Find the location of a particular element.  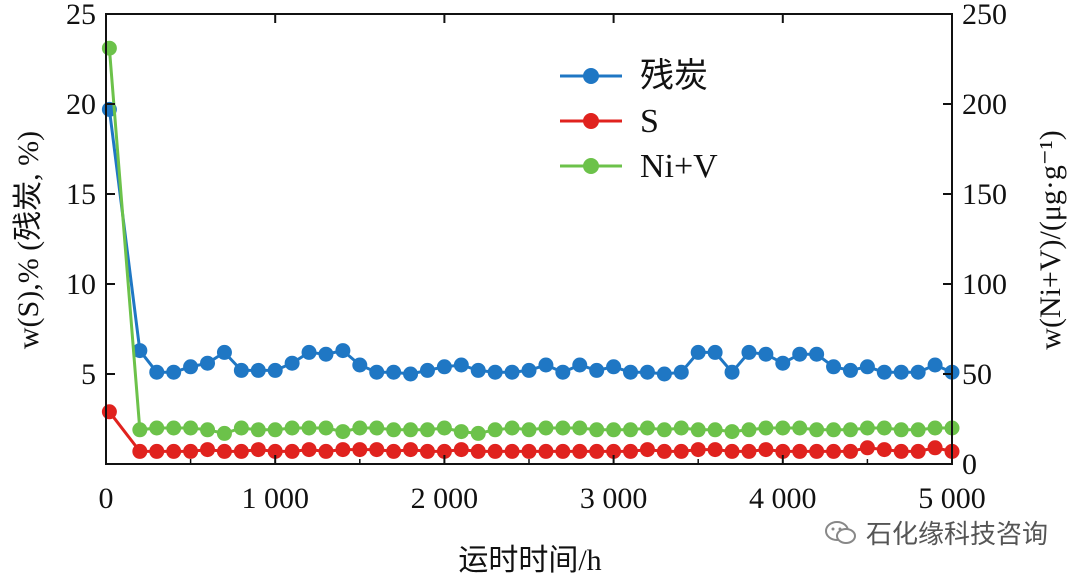

y-axis-right-title: w(Ni+V)/(μg·g⁻¹) is located at coordinates (1050, 239).